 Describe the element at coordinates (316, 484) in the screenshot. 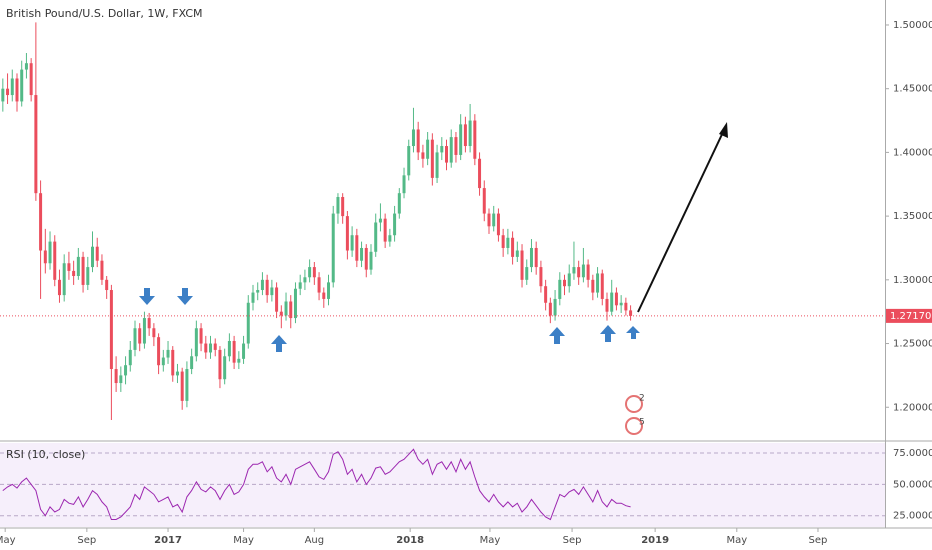

I see `rsi-line` at that location.